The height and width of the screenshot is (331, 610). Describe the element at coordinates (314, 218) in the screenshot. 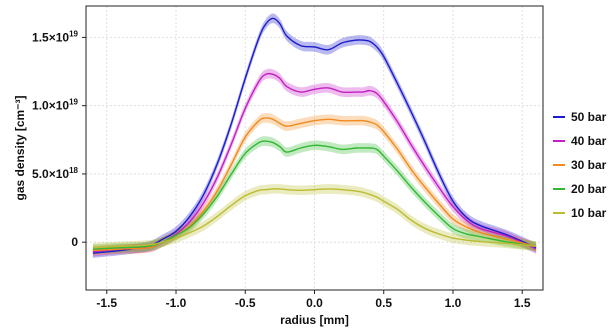

I see `series-line` at that location.